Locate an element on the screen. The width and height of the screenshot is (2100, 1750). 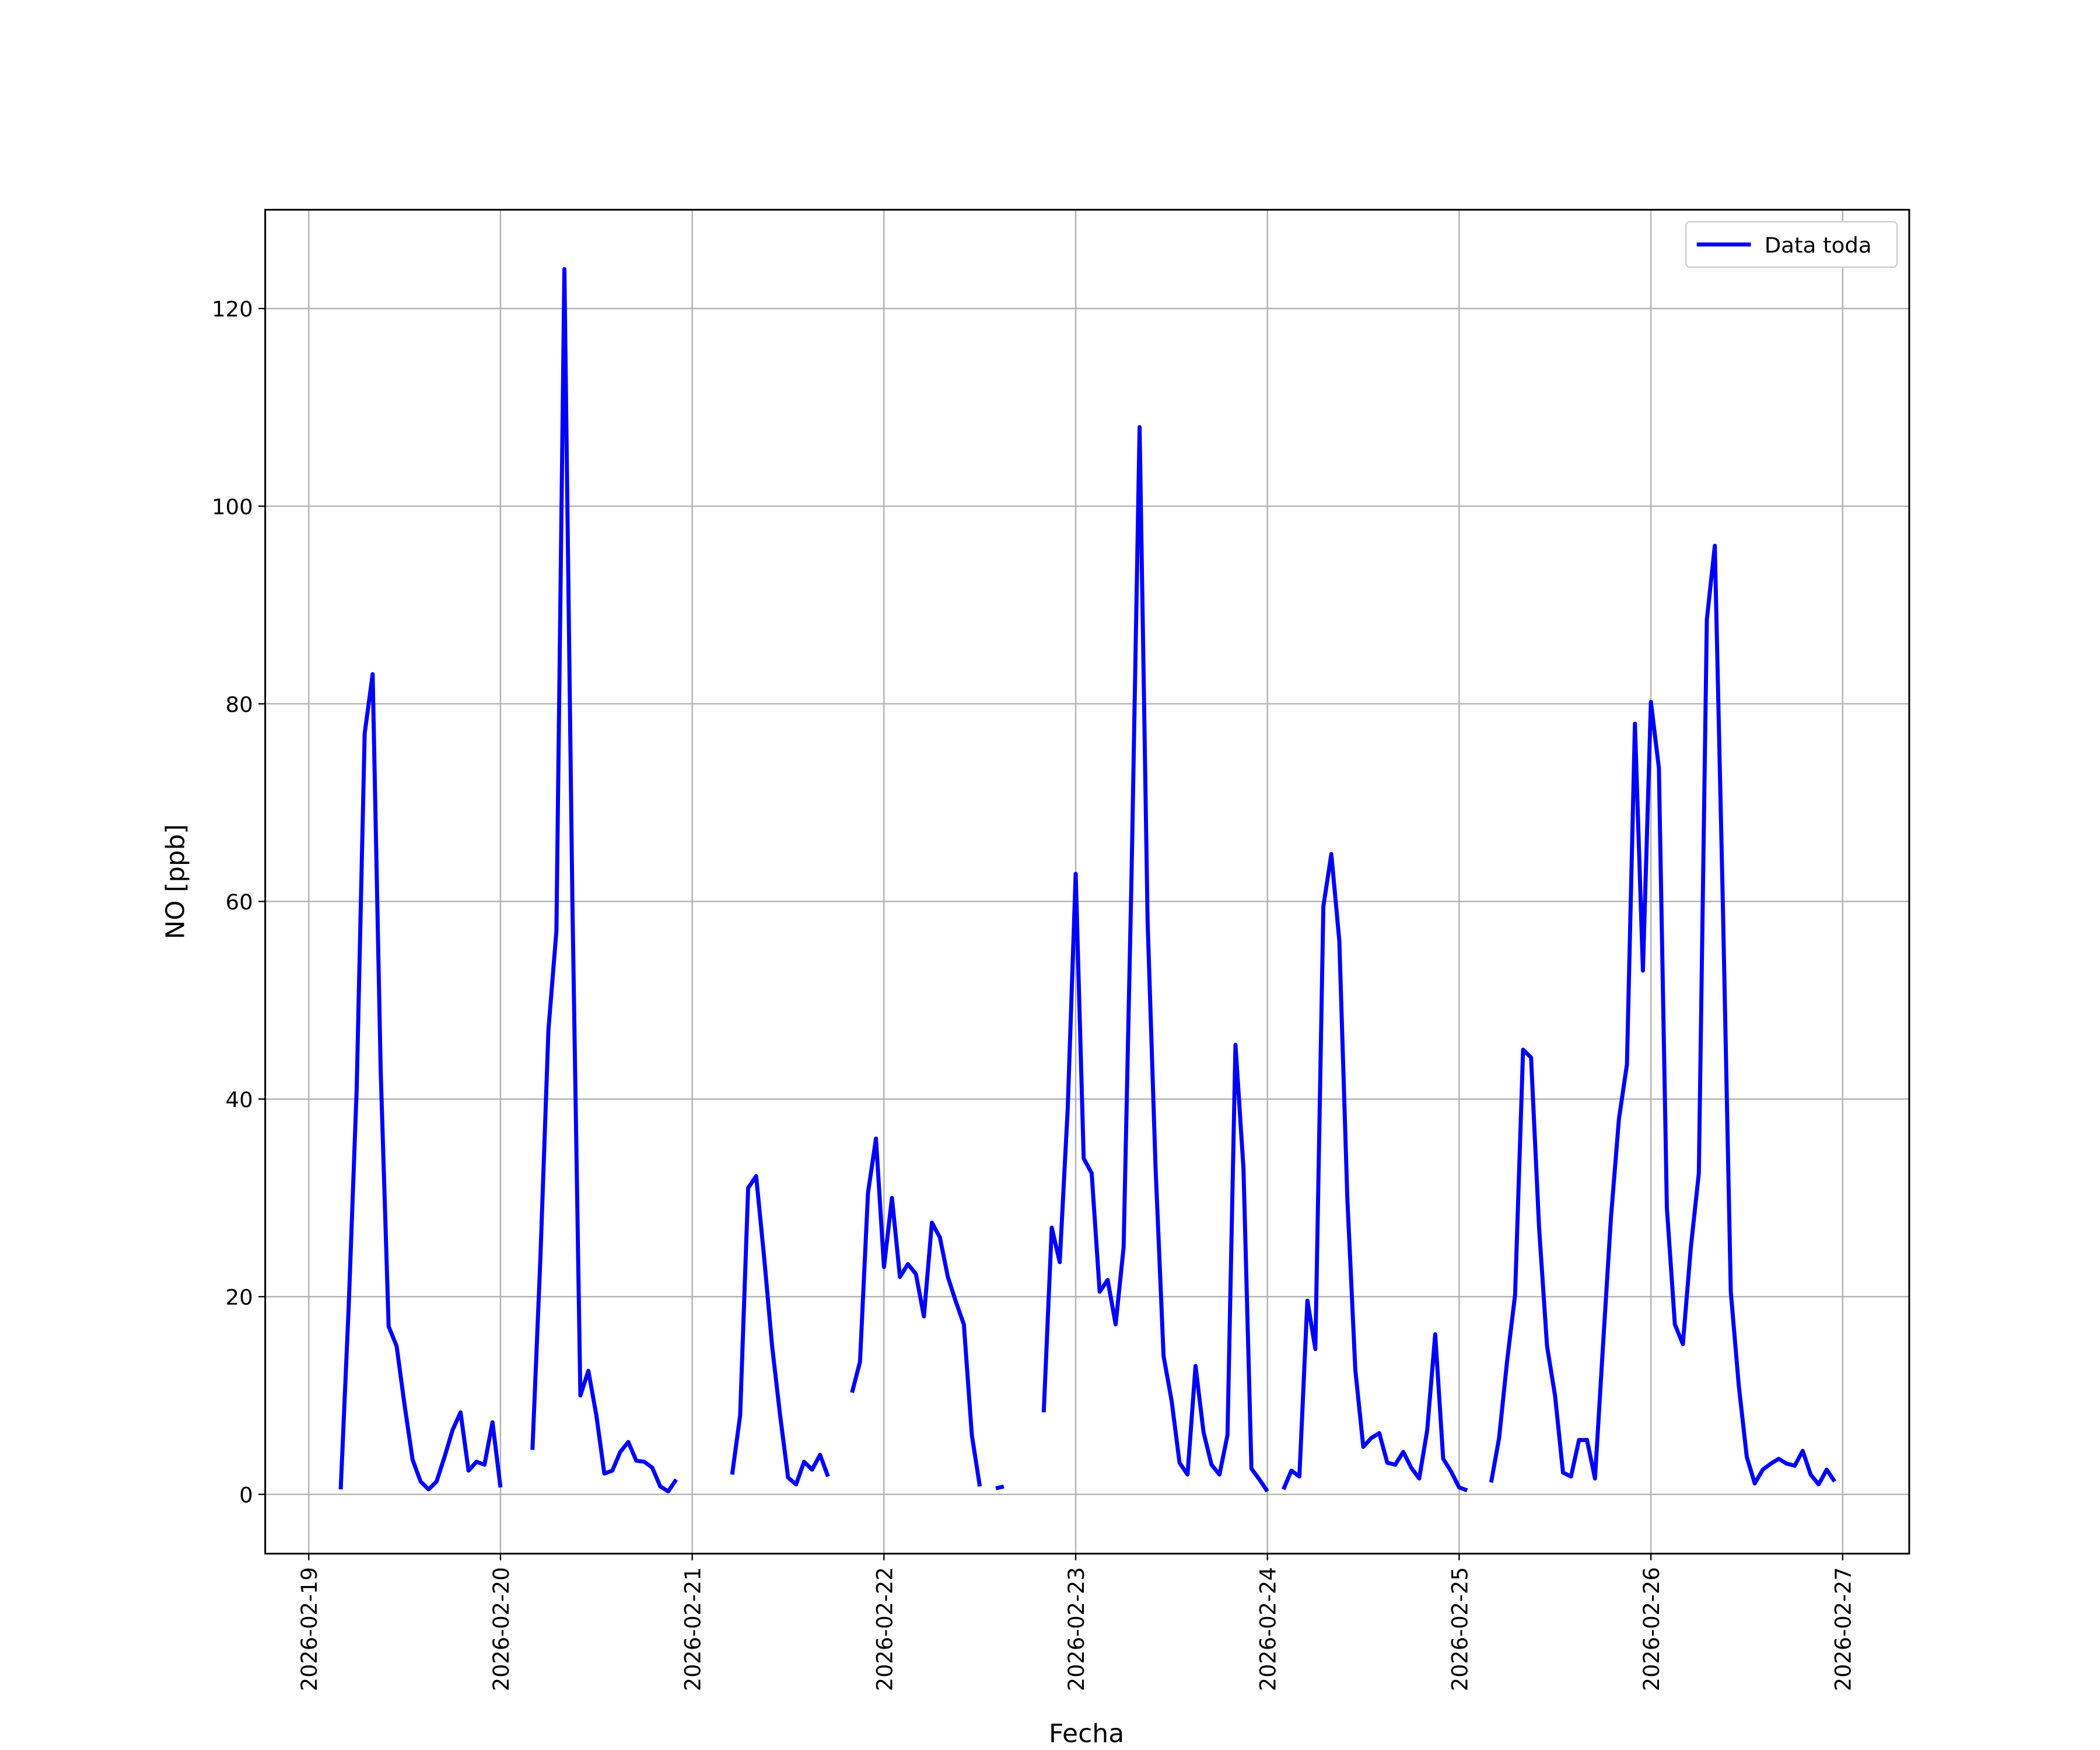
x-tick-label: 2026-02-23 is located at coordinates (1076, 1629).